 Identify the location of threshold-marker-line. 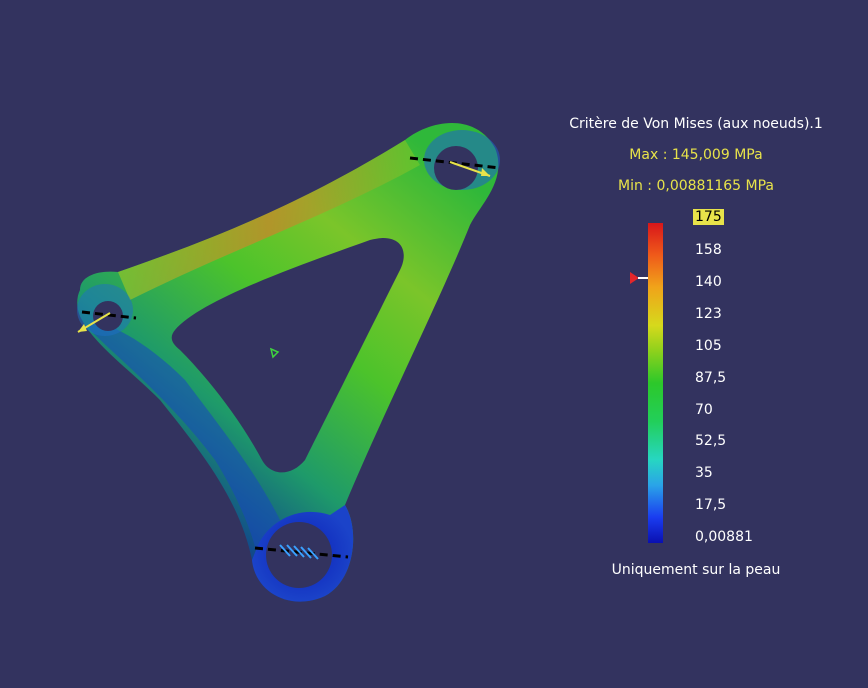
(643, 278).